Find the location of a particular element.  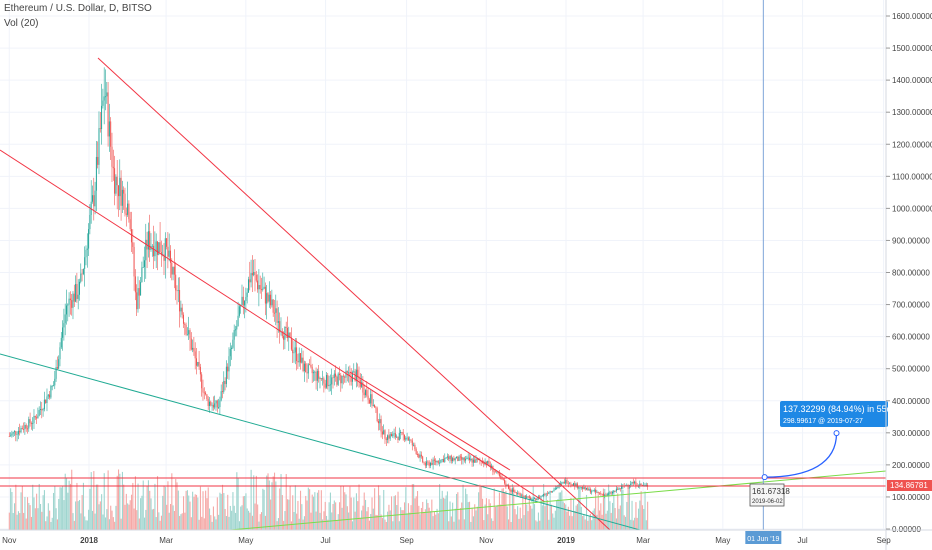

value-tooltip-box is located at coordinates (767, 495).